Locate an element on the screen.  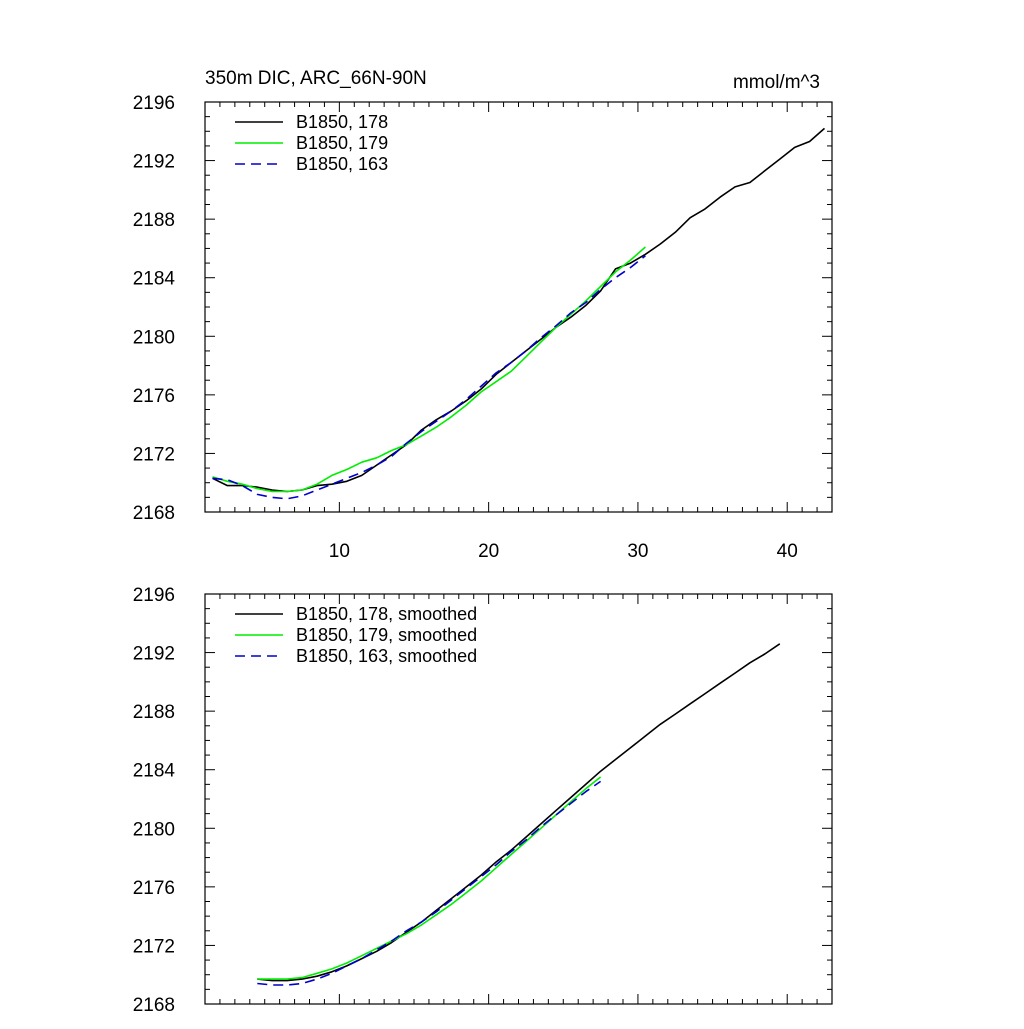
legend-label: B1850, 178 is located at coordinates (342, 122).